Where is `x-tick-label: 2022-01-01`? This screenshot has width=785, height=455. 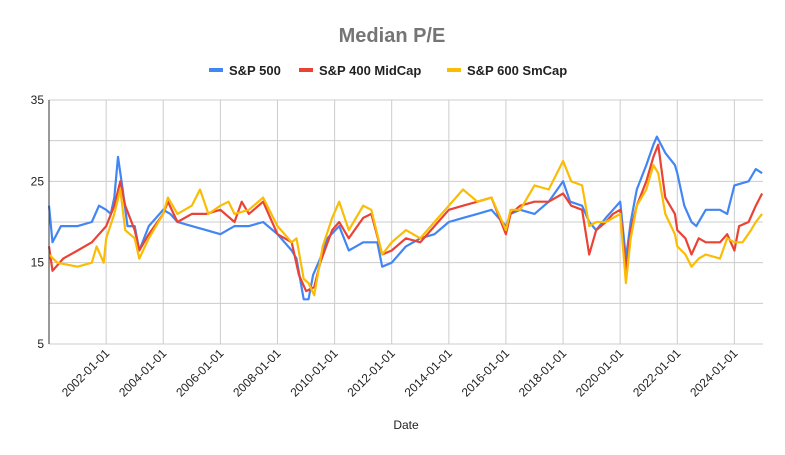 x-tick-label: 2022-01-01 is located at coordinates (657, 373).